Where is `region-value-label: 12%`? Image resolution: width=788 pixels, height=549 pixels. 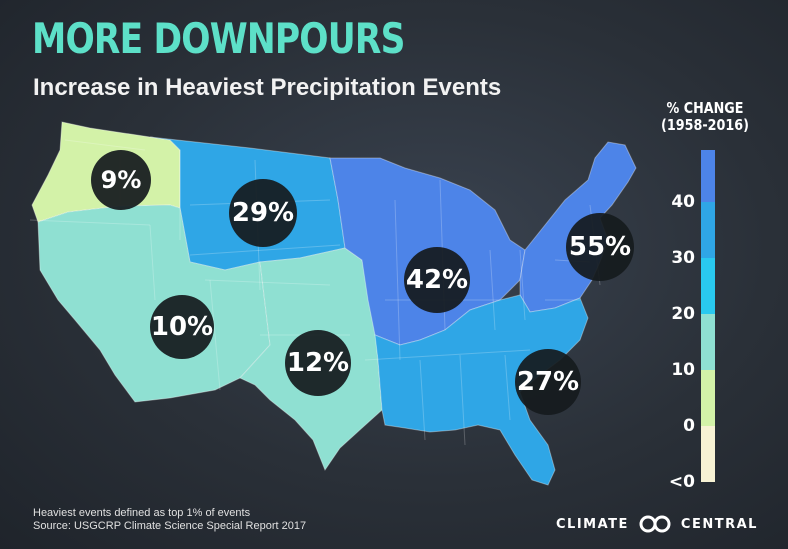 region-value-label: 12% is located at coordinates (318, 363).